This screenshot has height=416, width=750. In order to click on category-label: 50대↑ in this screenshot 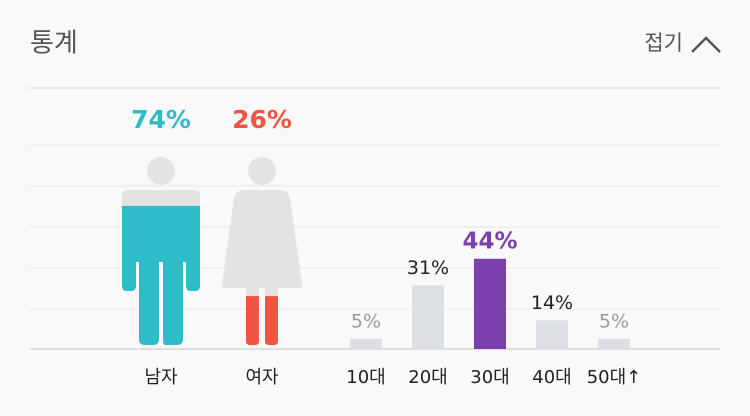, I will do `click(614, 377)`.